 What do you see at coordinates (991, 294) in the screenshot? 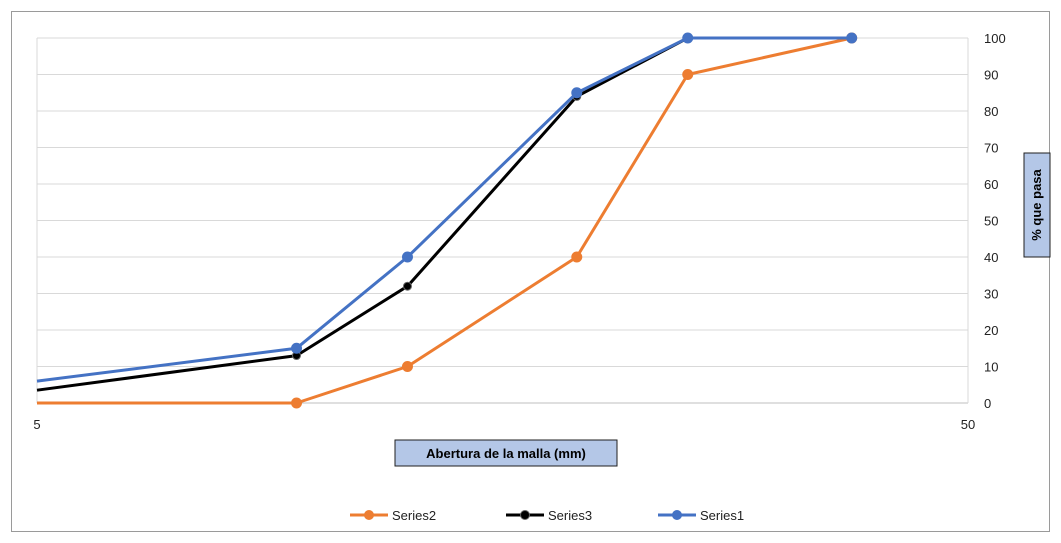
I see `y-tick-label: 30` at bounding box center [991, 294].